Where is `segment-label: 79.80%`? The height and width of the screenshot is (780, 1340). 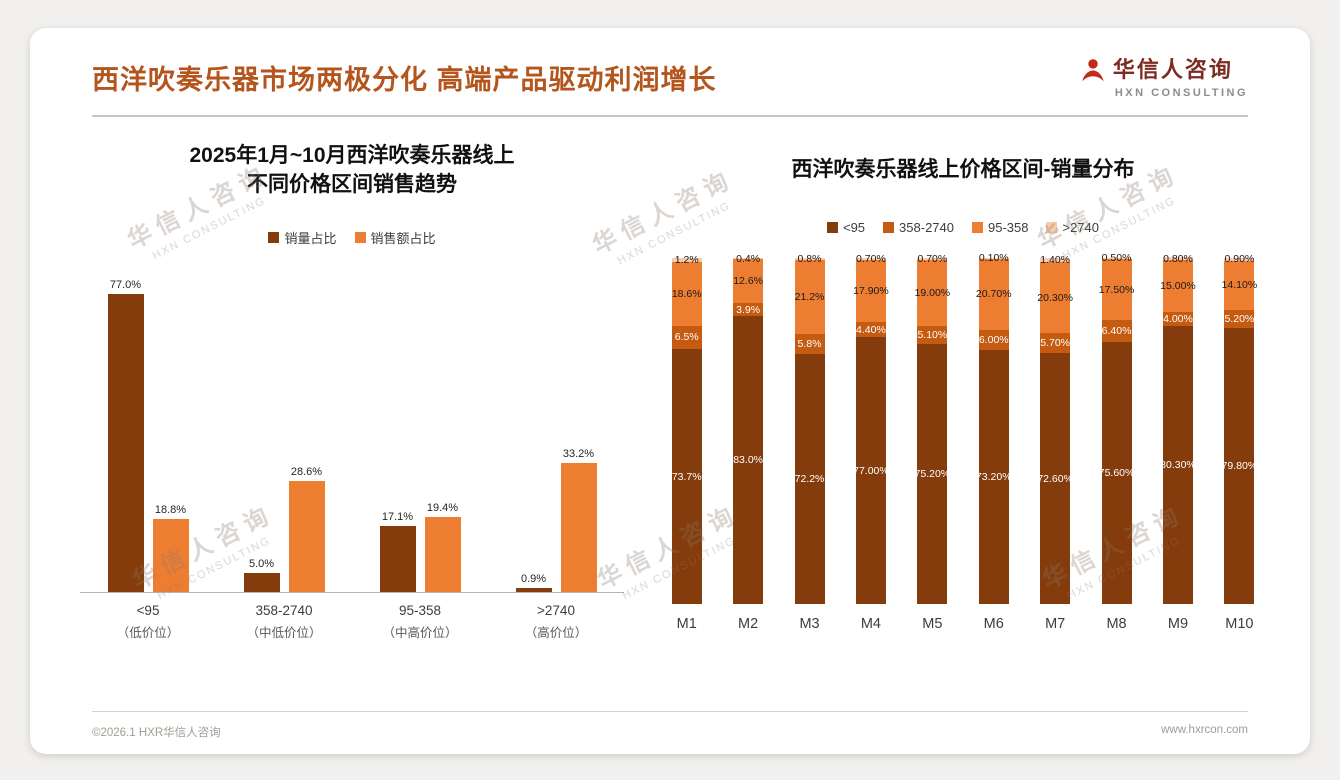 segment-label: 79.80% is located at coordinates (1239, 466).